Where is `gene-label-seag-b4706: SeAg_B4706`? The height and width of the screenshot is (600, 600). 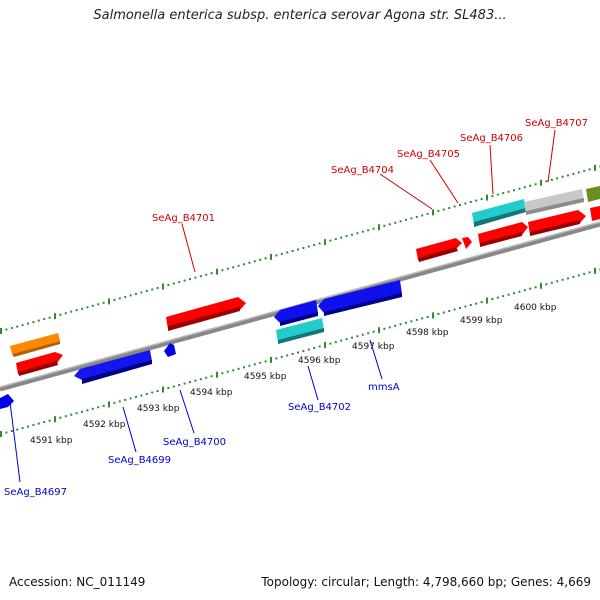 gene-label-seag-b4706: SeAg_B4706 is located at coordinates (491, 138).